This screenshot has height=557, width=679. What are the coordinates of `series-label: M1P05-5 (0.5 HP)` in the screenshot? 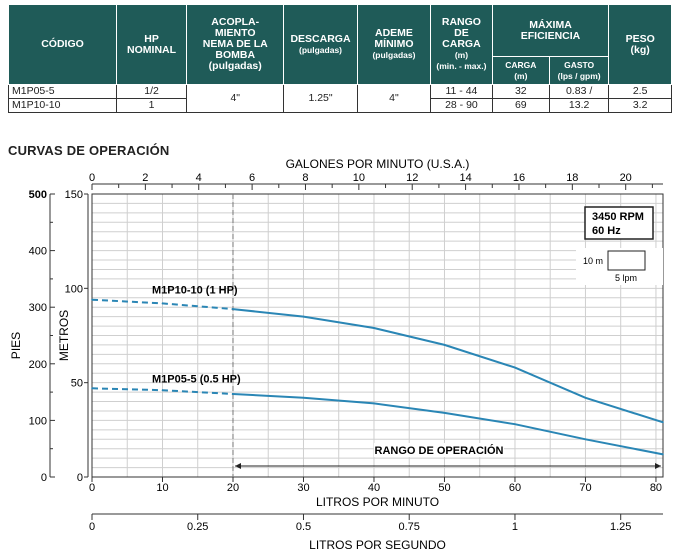 It's located at (196, 379).